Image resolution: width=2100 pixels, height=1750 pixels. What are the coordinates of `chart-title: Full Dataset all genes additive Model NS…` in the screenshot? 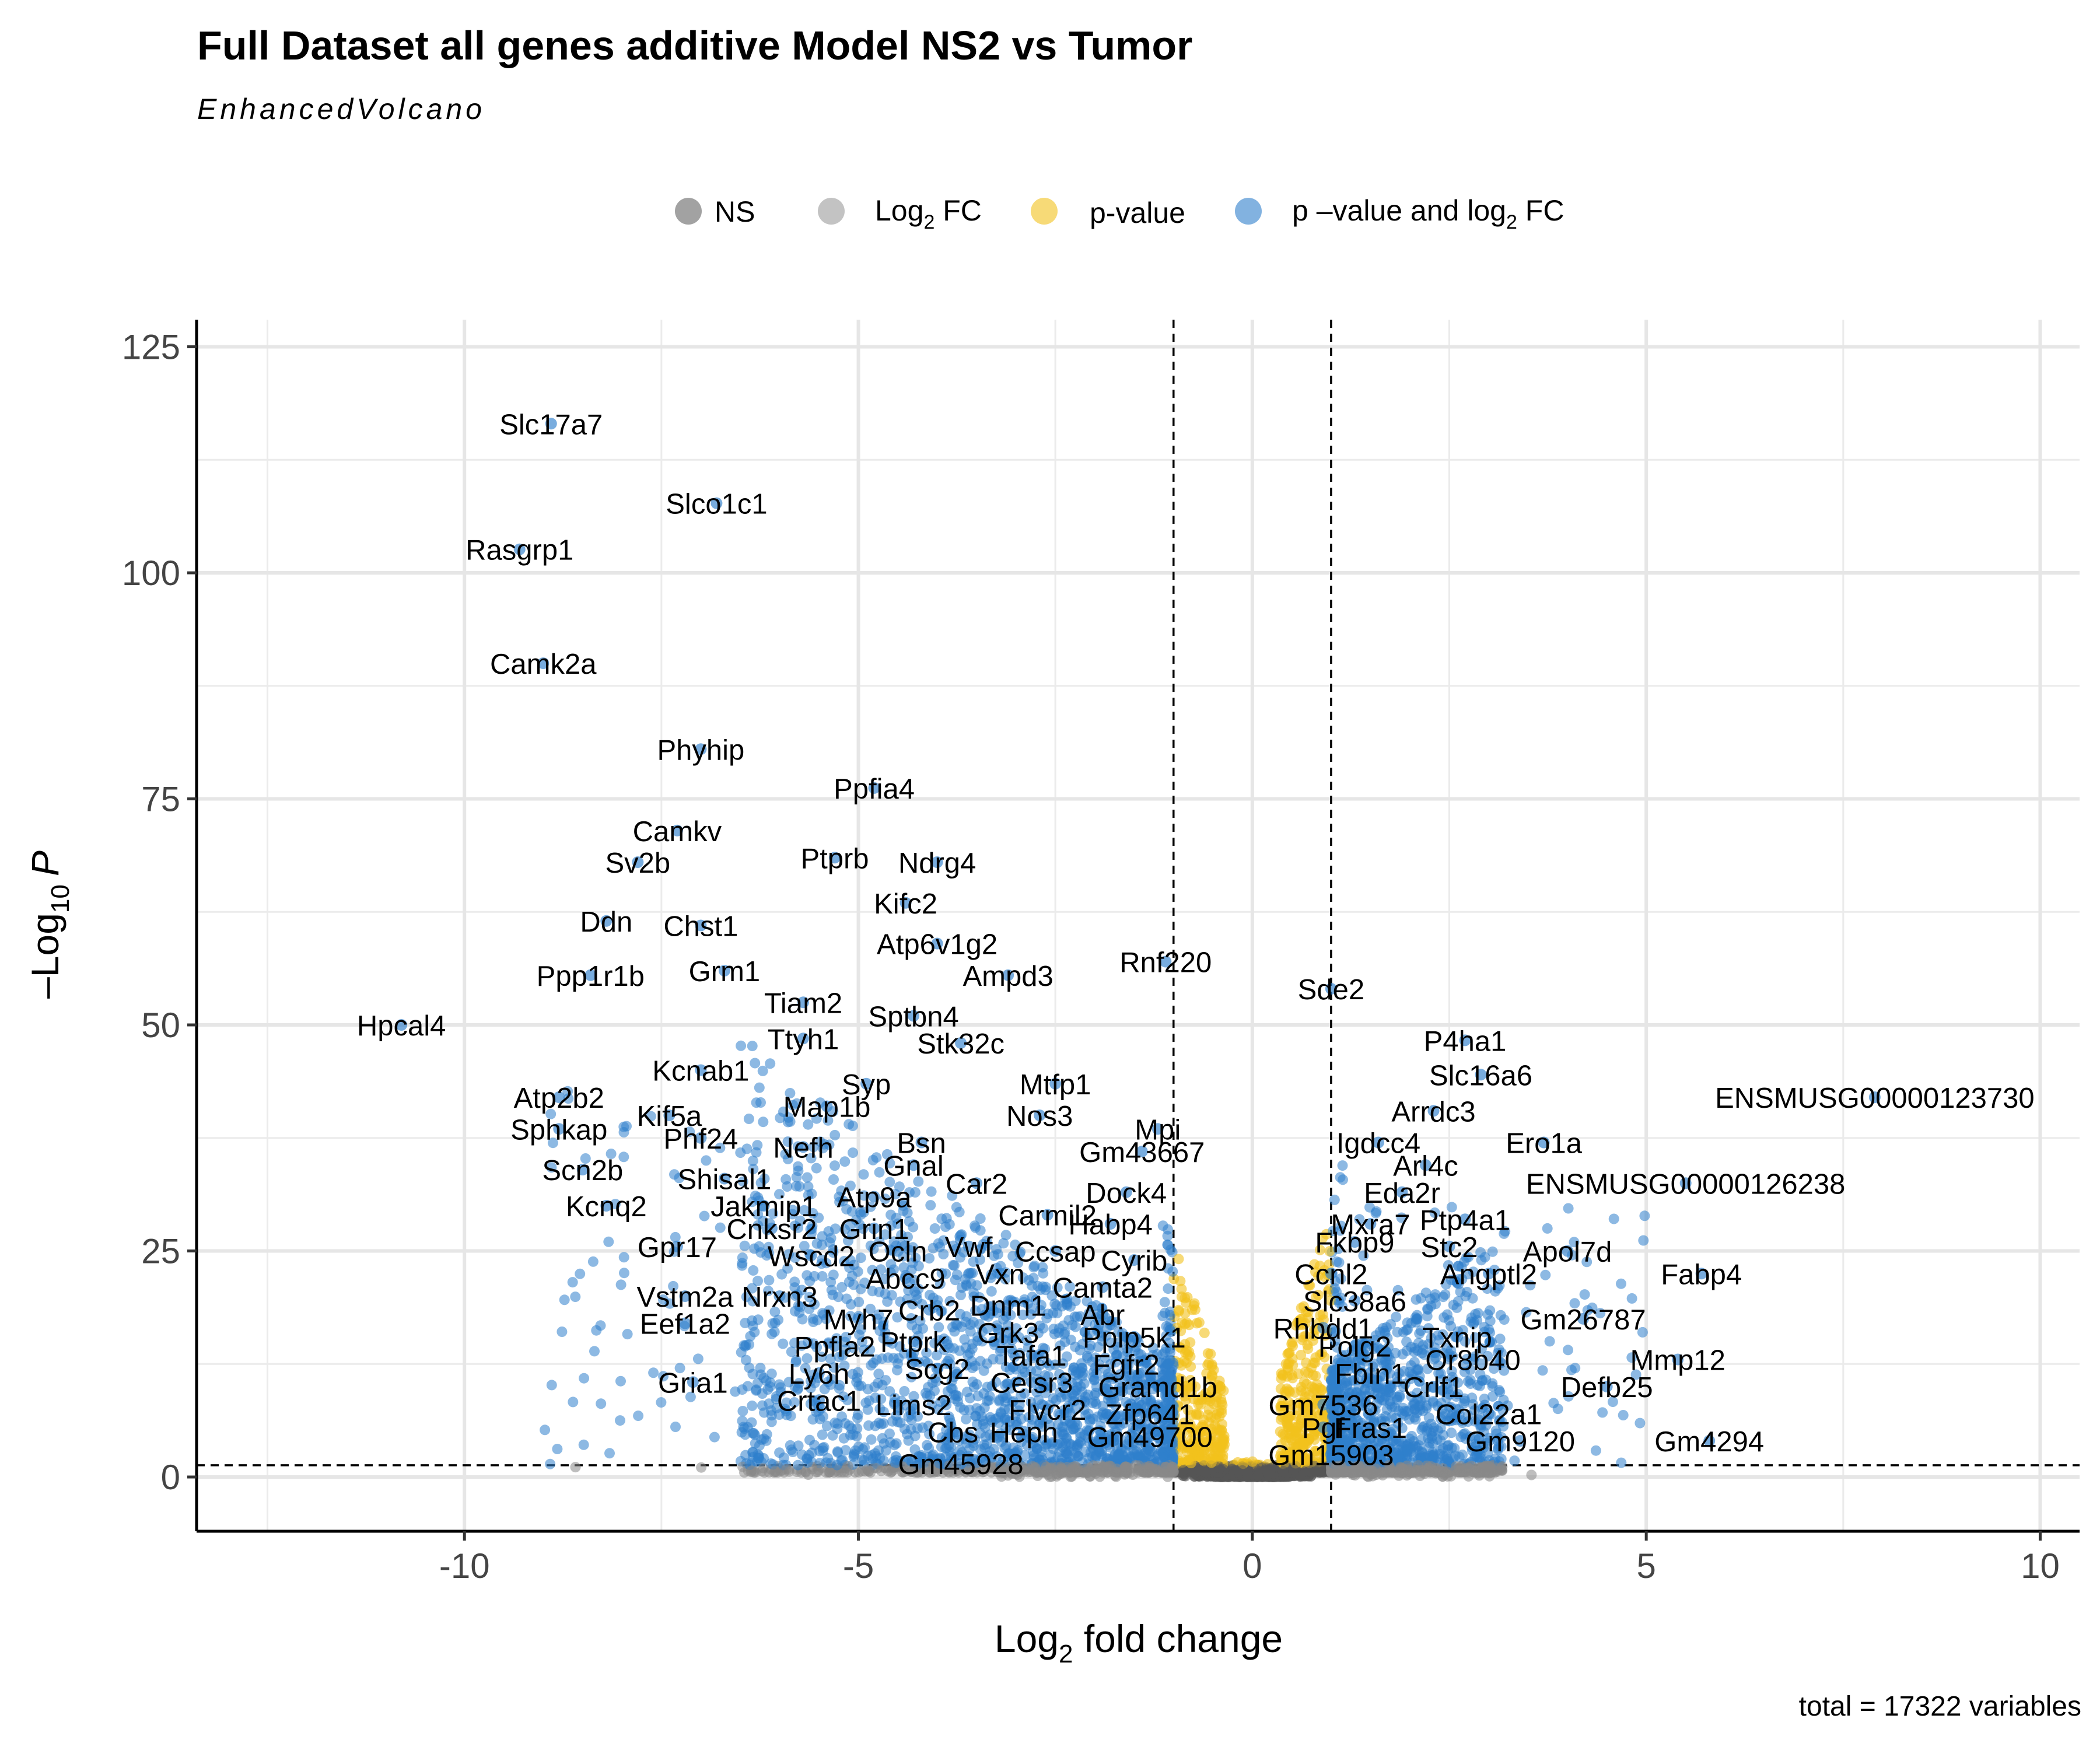 It's located at (695, 45).